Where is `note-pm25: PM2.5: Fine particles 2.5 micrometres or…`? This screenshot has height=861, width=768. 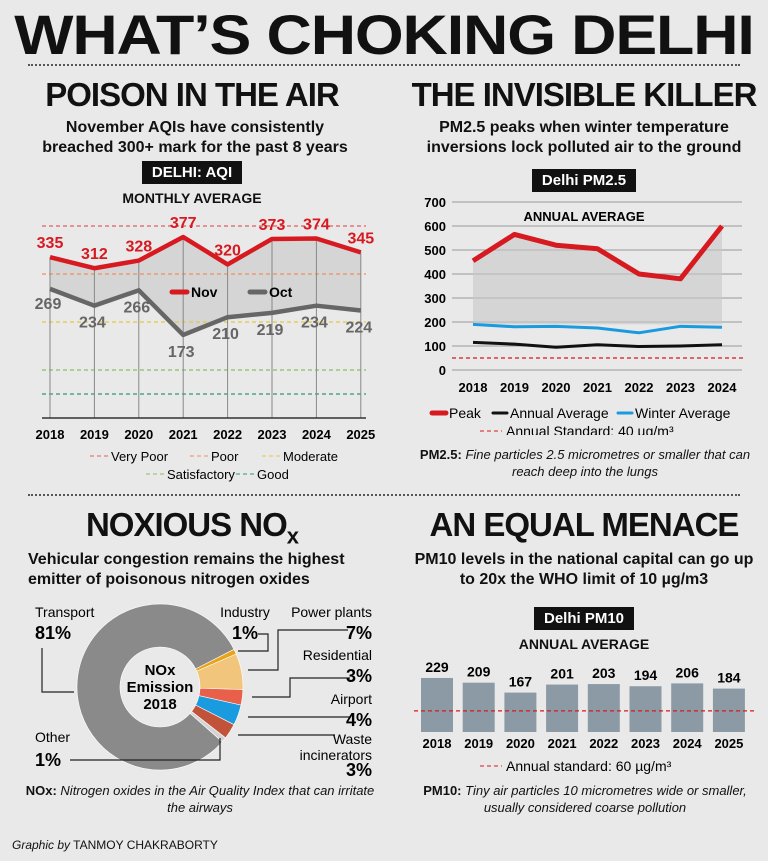 note-pm25: PM2.5: Fine particles 2.5 micrometres or… is located at coordinates (585, 463).